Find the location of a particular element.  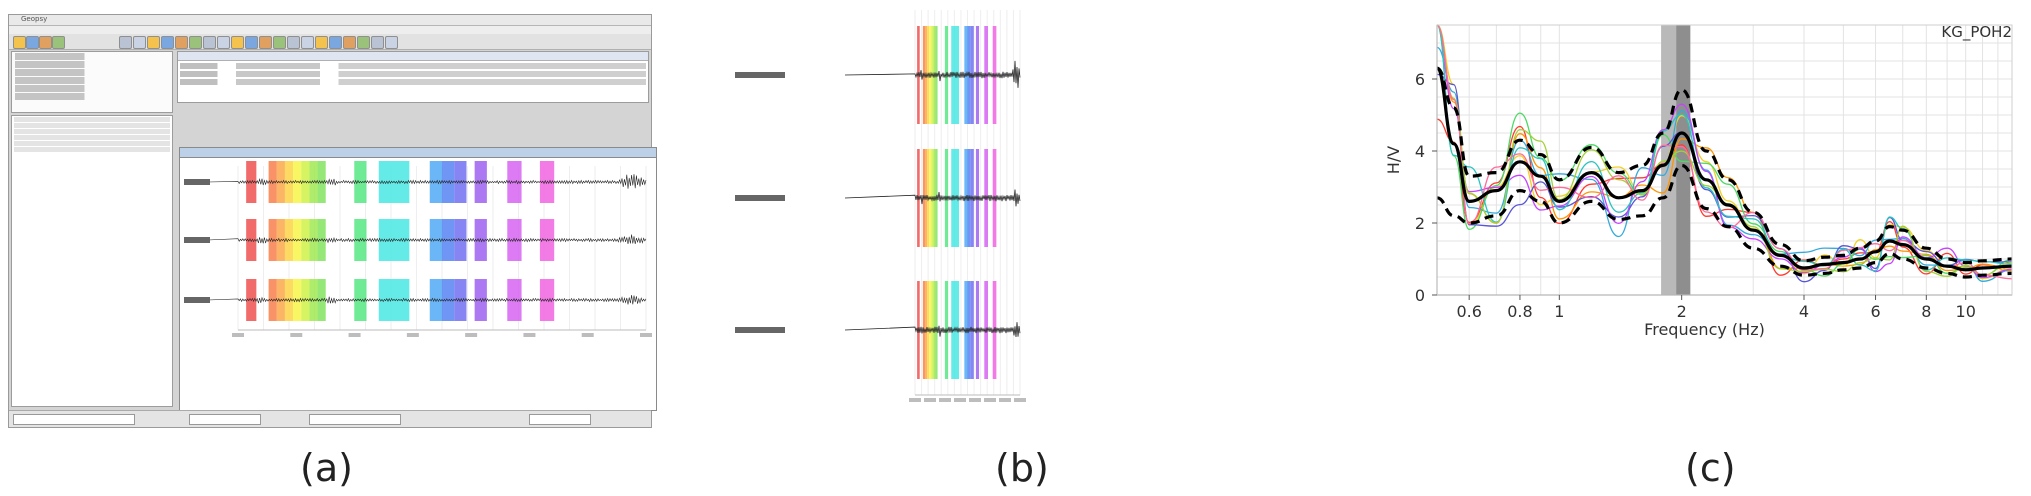

table-header is located at coordinates (413, 56).